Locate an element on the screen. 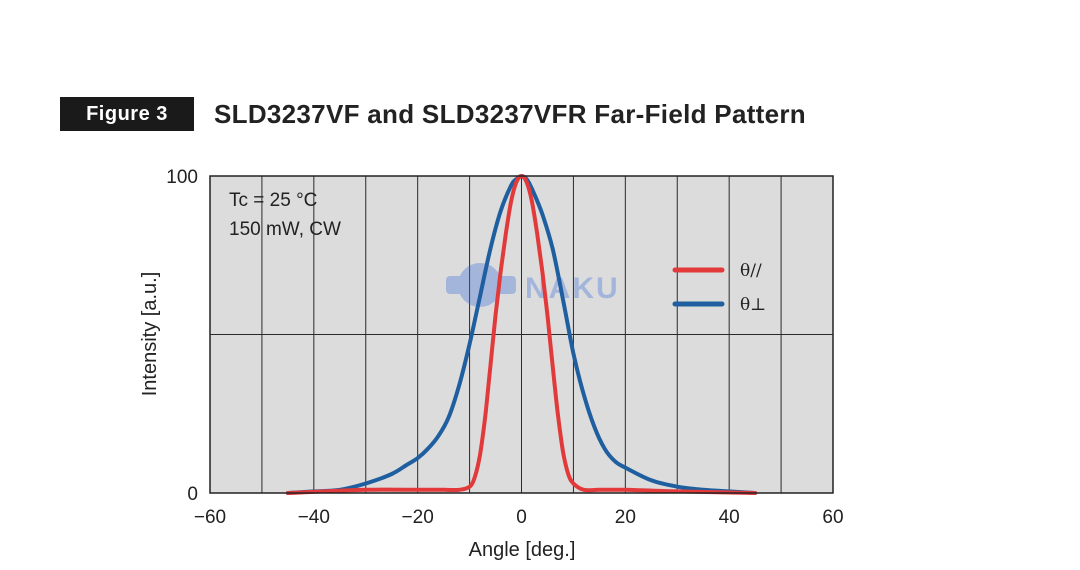 The image size is (1080, 570). y-axis-title: Intensity [a.u.] is located at coordinates (150, 334).